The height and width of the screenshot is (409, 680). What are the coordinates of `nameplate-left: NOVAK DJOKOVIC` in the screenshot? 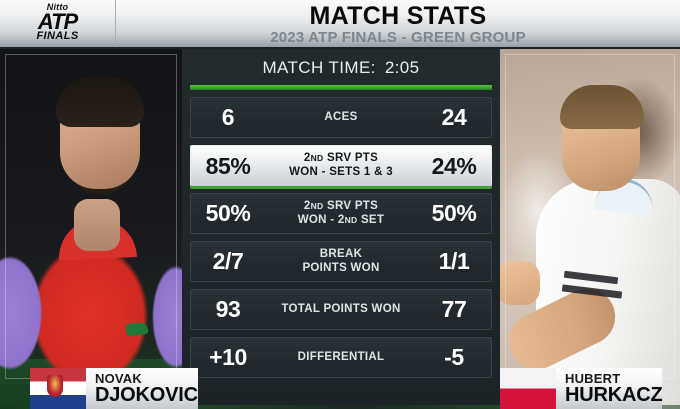 It's located at (114, 388).